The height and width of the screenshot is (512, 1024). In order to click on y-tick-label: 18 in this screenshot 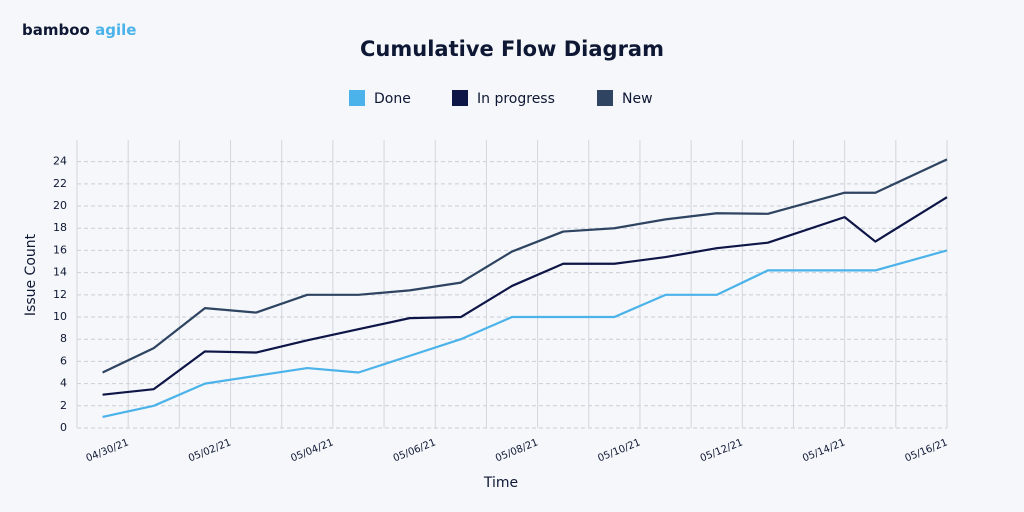, I will do `click(60, 227)`.